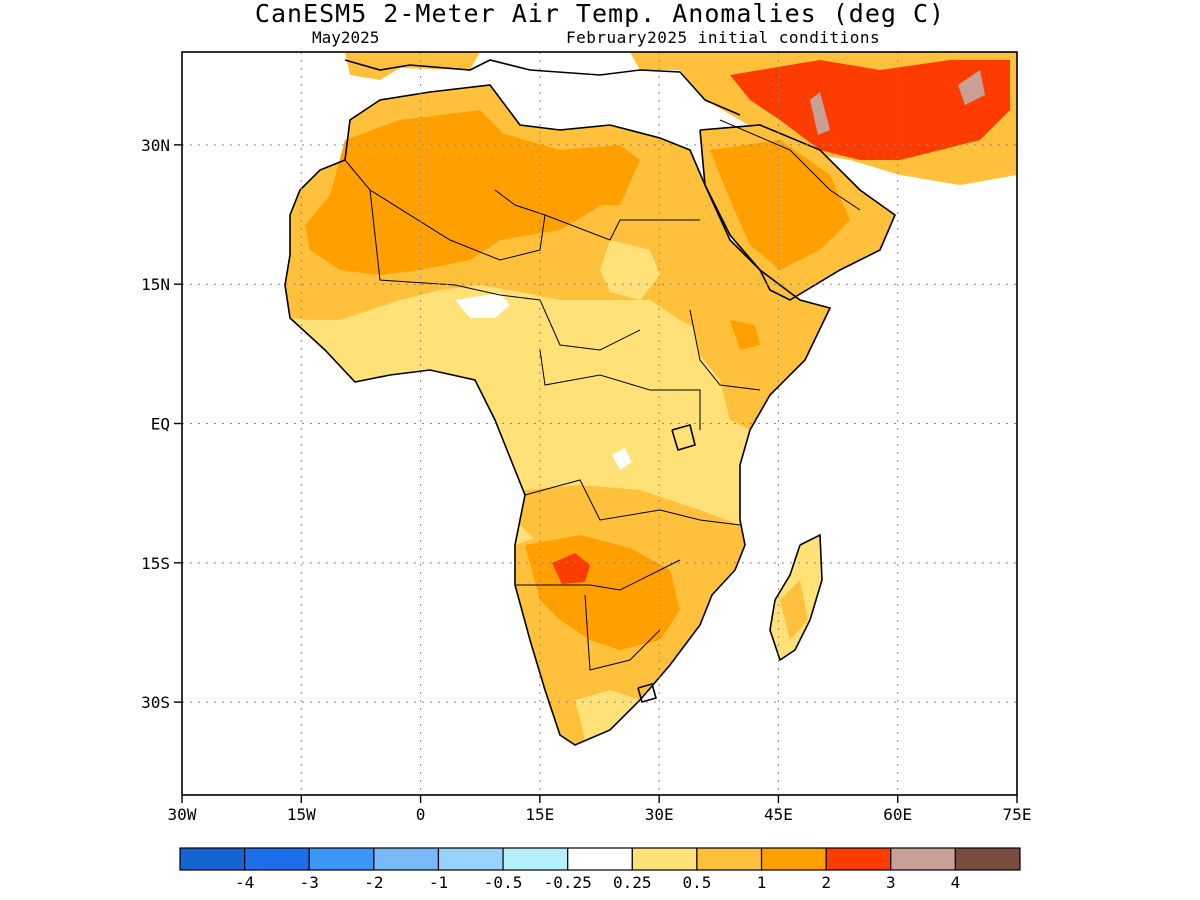 This screenshot has height=900, width=1200. What do you see at coordinates (160, 424) in the screenshot?
I see `lat-tick-label: EQ` at bounding box center [160, 424].